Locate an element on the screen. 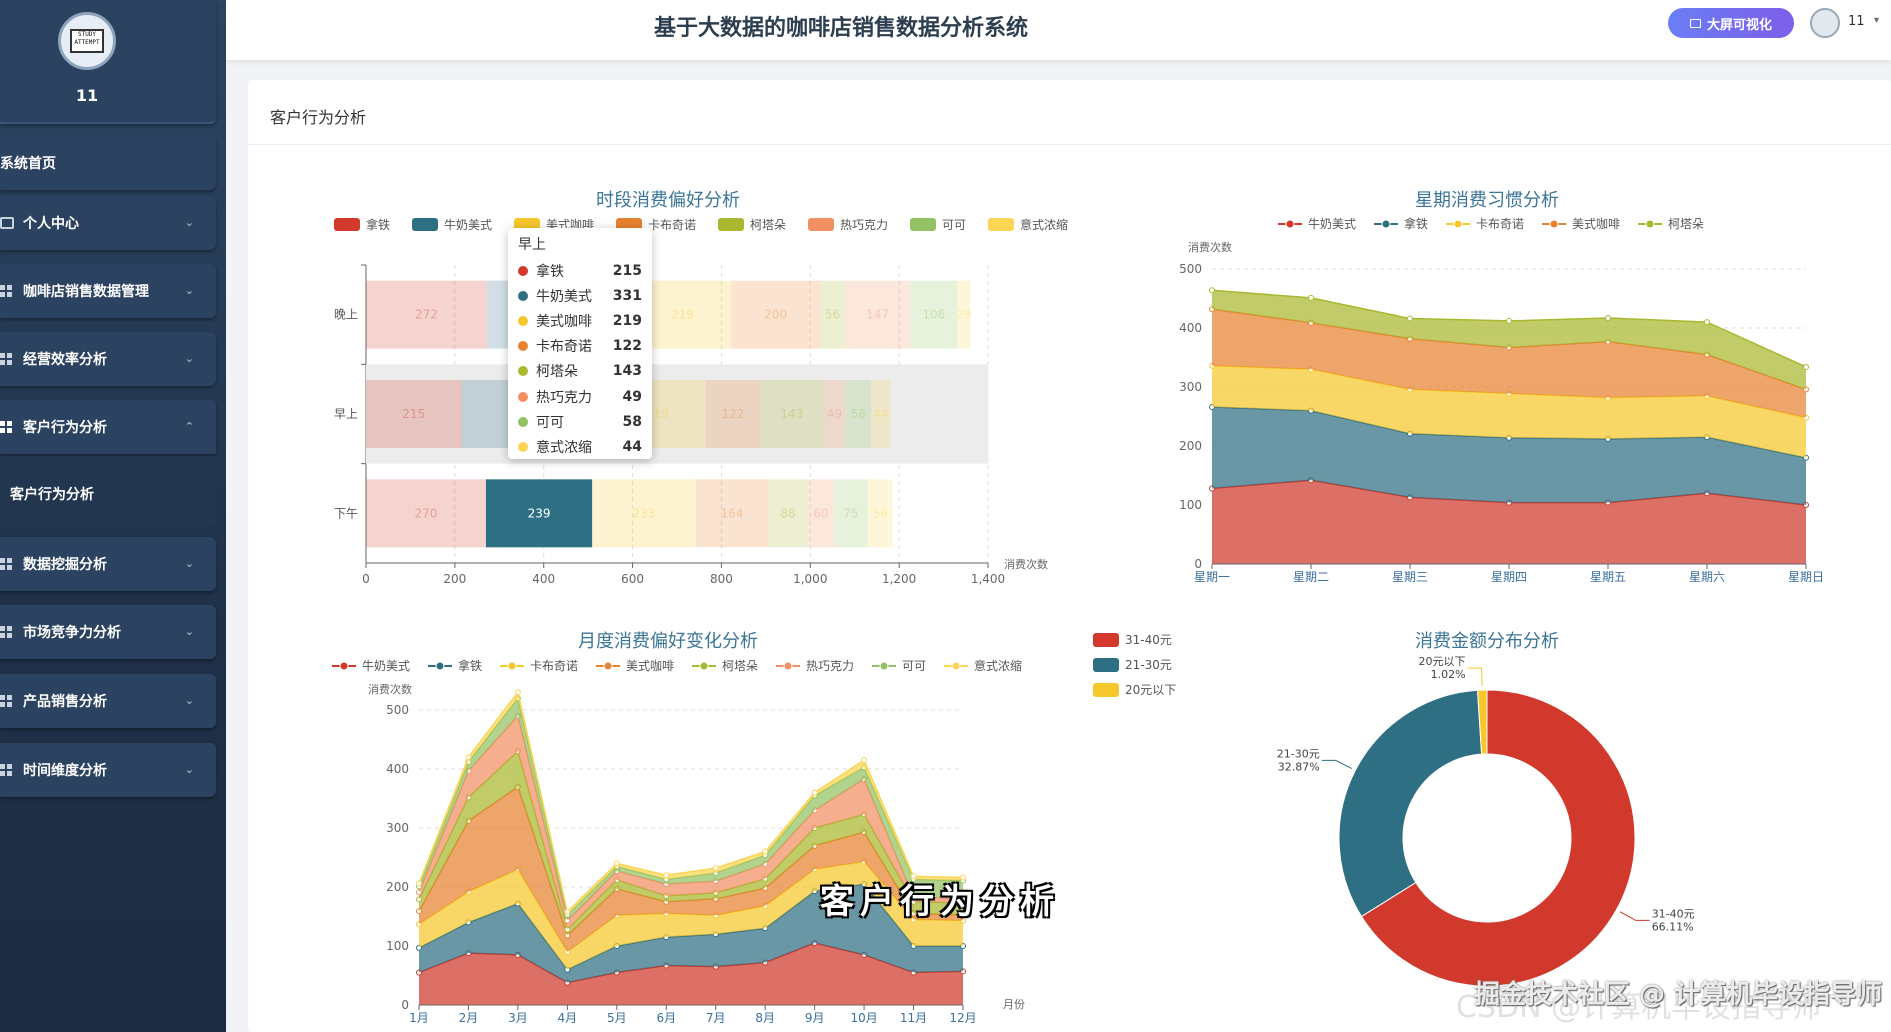  x-tick-label: 11月 is located at coordinates (913, 1018).